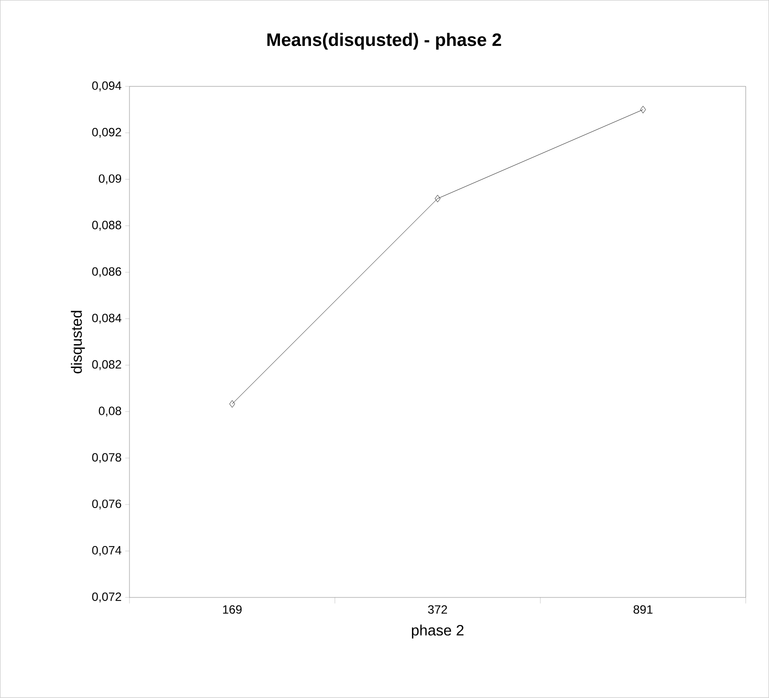  I want to click on x-tick-label: 169, so click(232, 609).